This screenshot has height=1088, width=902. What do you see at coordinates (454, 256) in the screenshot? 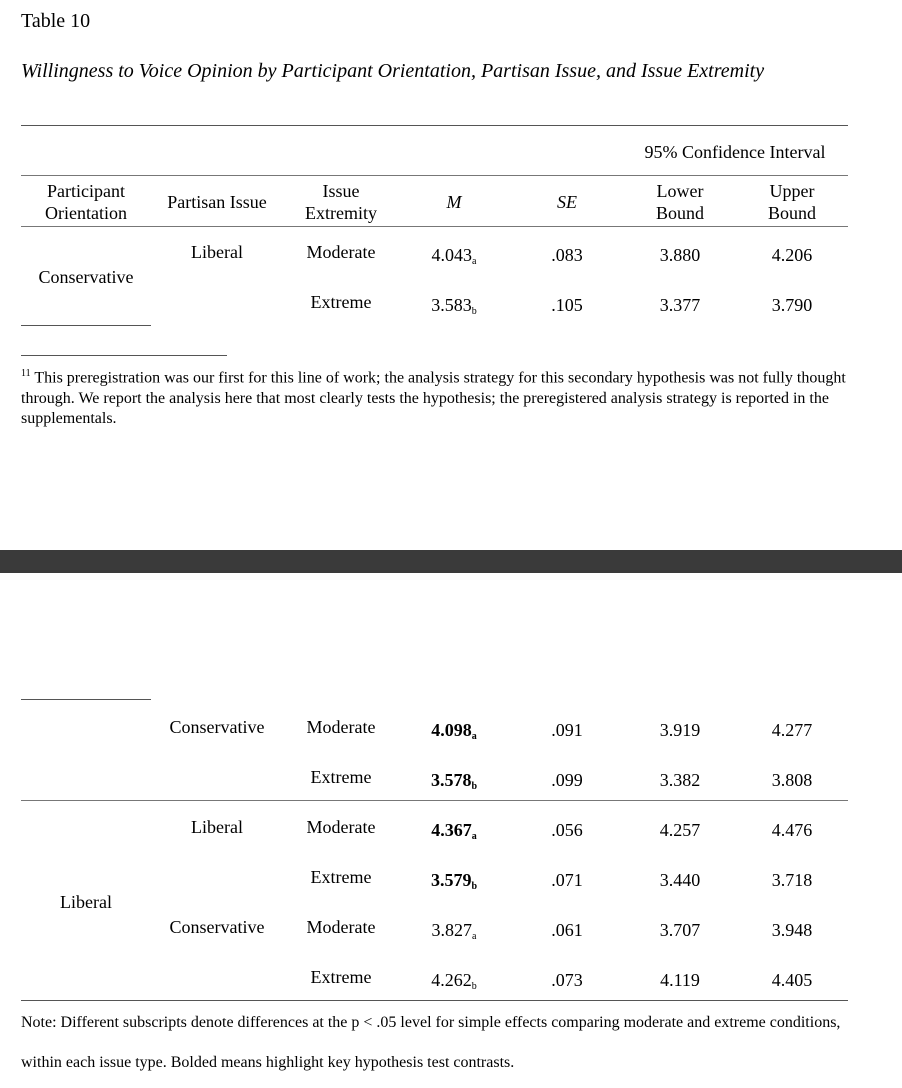
I see `cell-m: 4.043a` at bounding box center [454, 256].